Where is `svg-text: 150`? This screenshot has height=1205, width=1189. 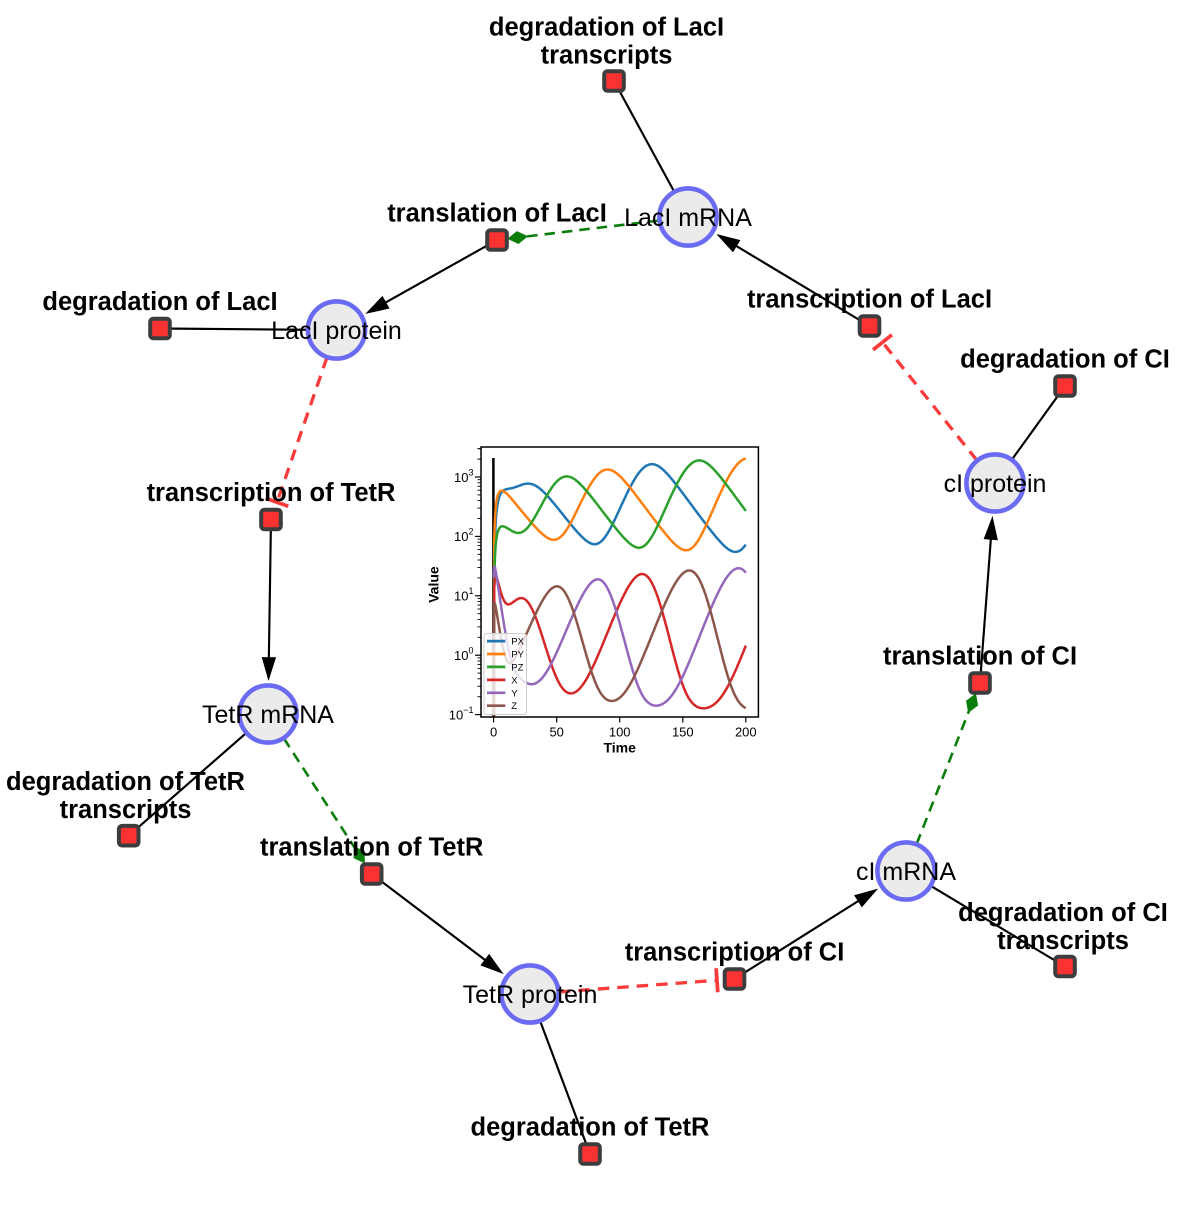 svg-text: 150 is located at coordinates (683, 731).